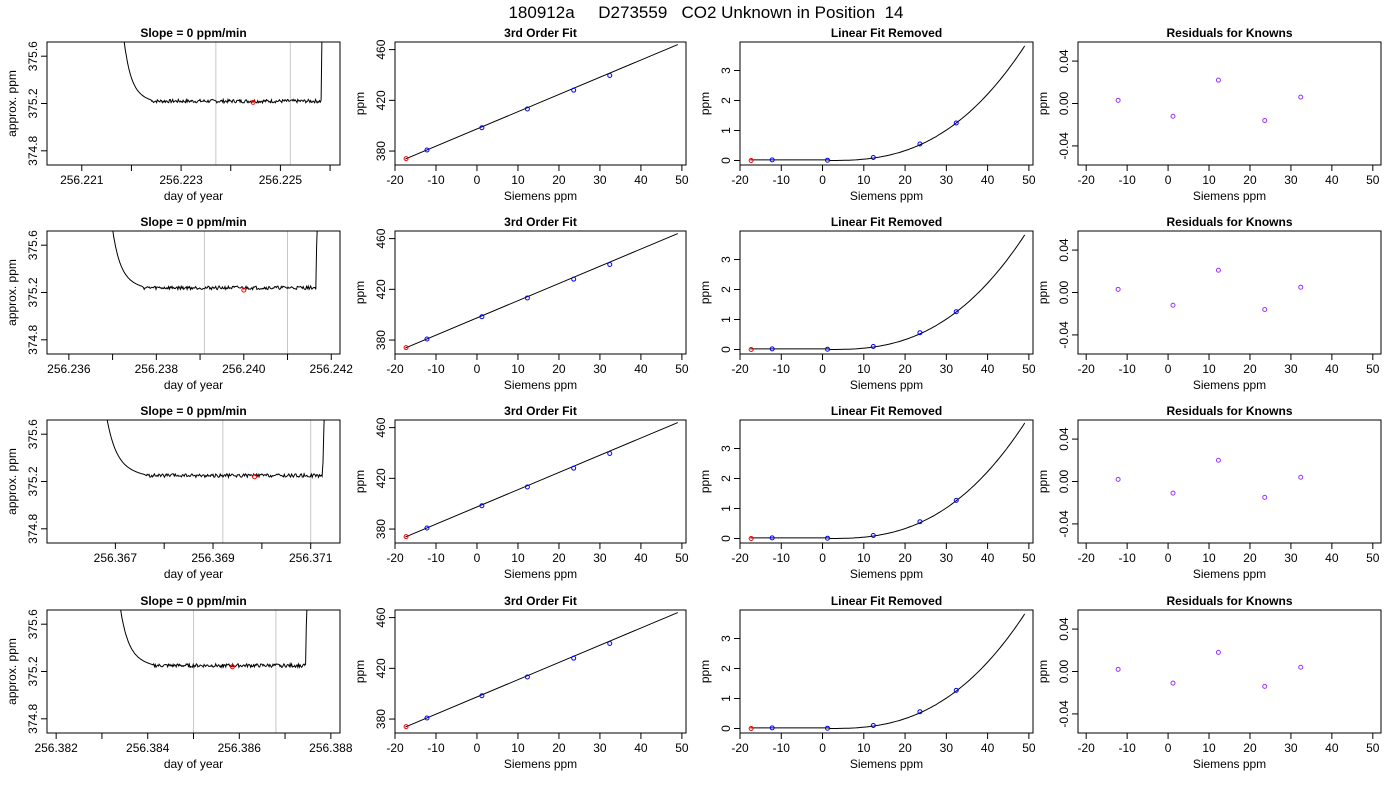 The height and width of the screenshot is (805, 1400). I want to click on x-tick-label: 256.238, so click(157, 369).